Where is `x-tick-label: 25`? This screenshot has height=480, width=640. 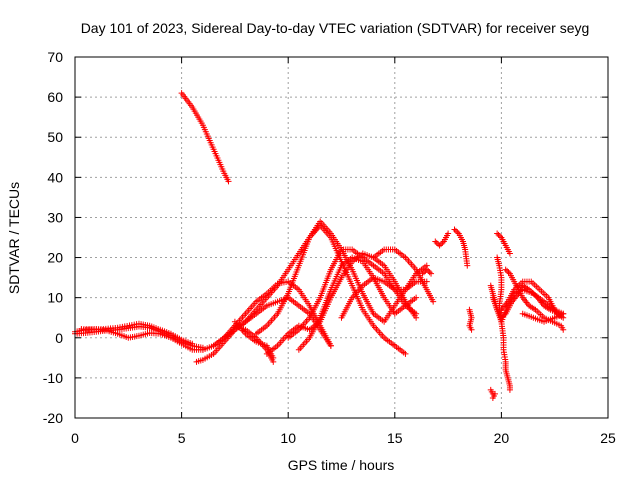
x-tick-label: 25 is located at coordinates (608, 438).